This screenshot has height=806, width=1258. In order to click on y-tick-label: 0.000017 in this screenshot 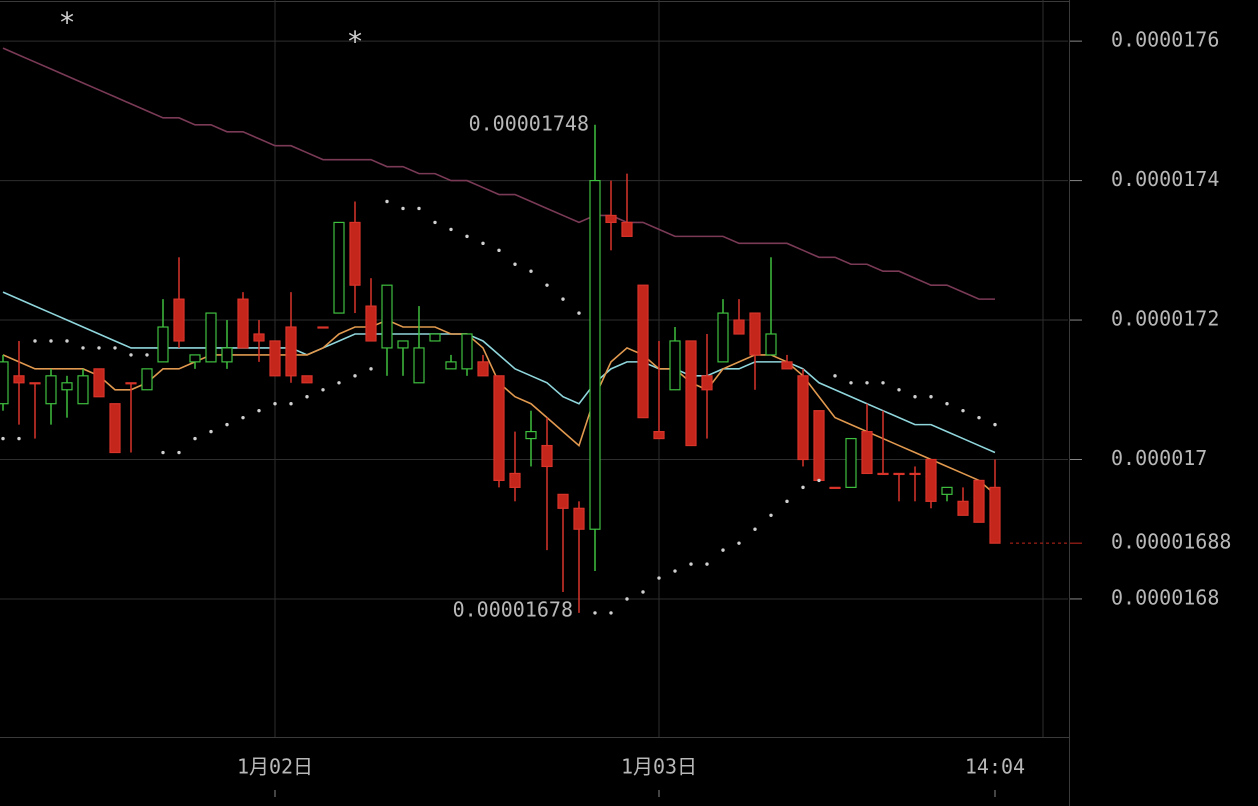, I will do `click(1159, 458)`.